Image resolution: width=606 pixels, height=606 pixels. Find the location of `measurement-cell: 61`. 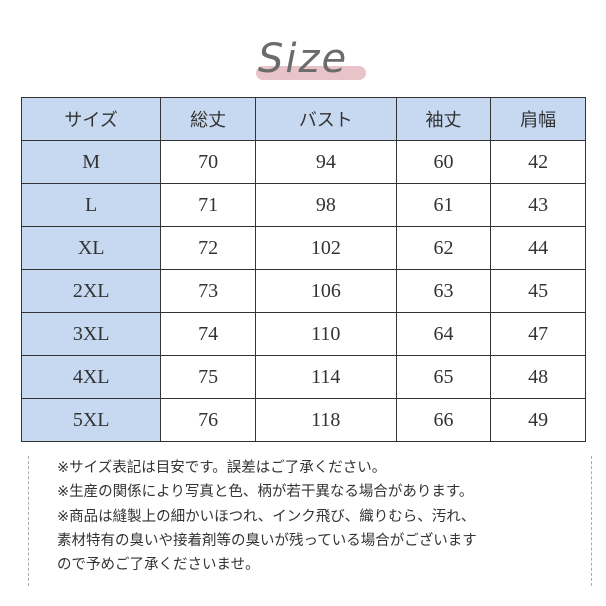

measurement-cell: 61 is located at coordinates (443, 205).